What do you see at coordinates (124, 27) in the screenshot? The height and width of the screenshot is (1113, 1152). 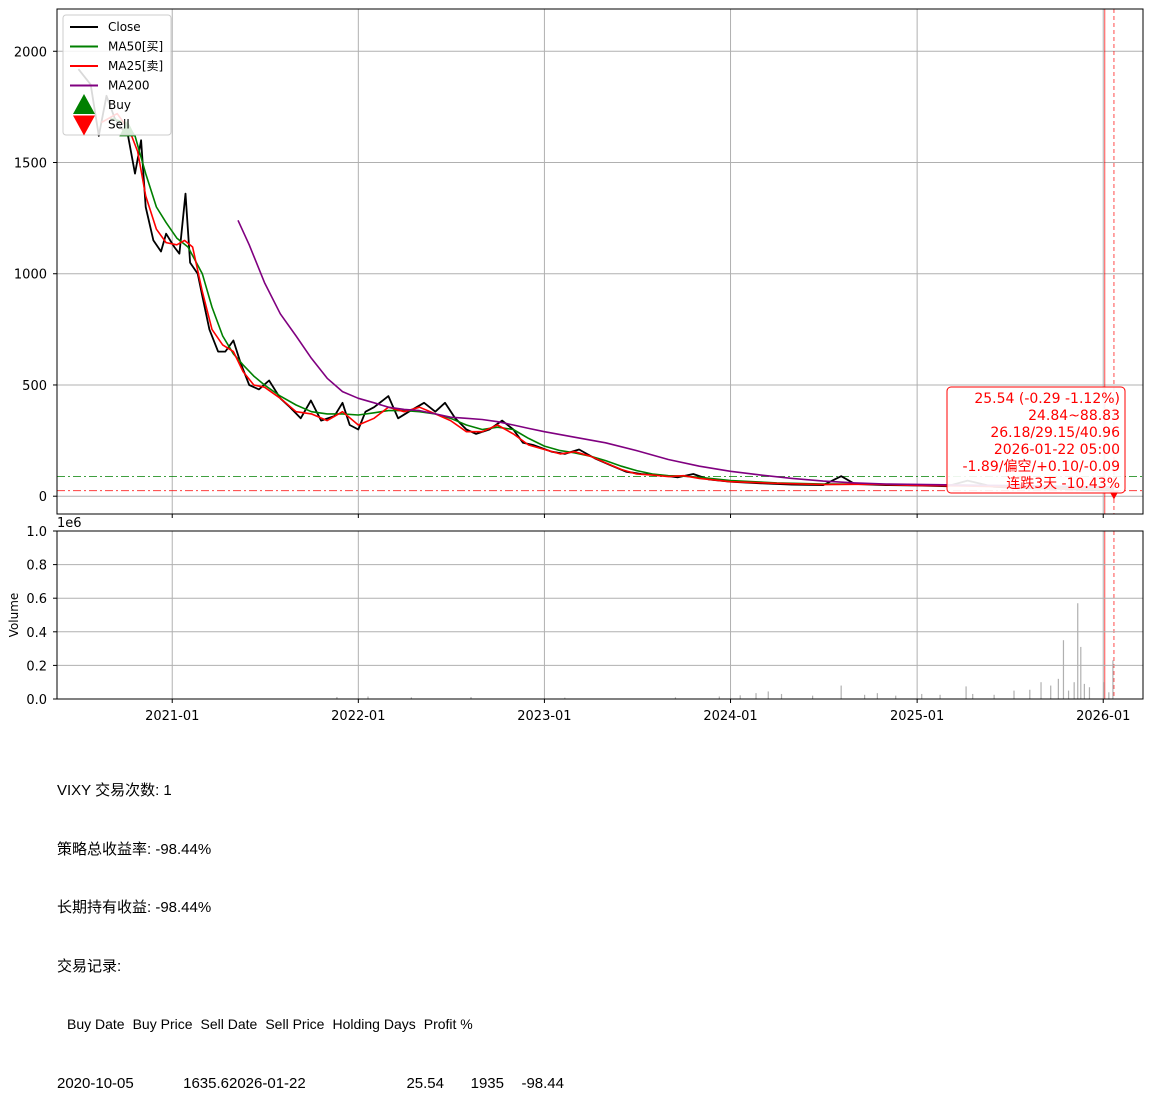 I see `legend-label: Close` at bounding box center [124, 27].